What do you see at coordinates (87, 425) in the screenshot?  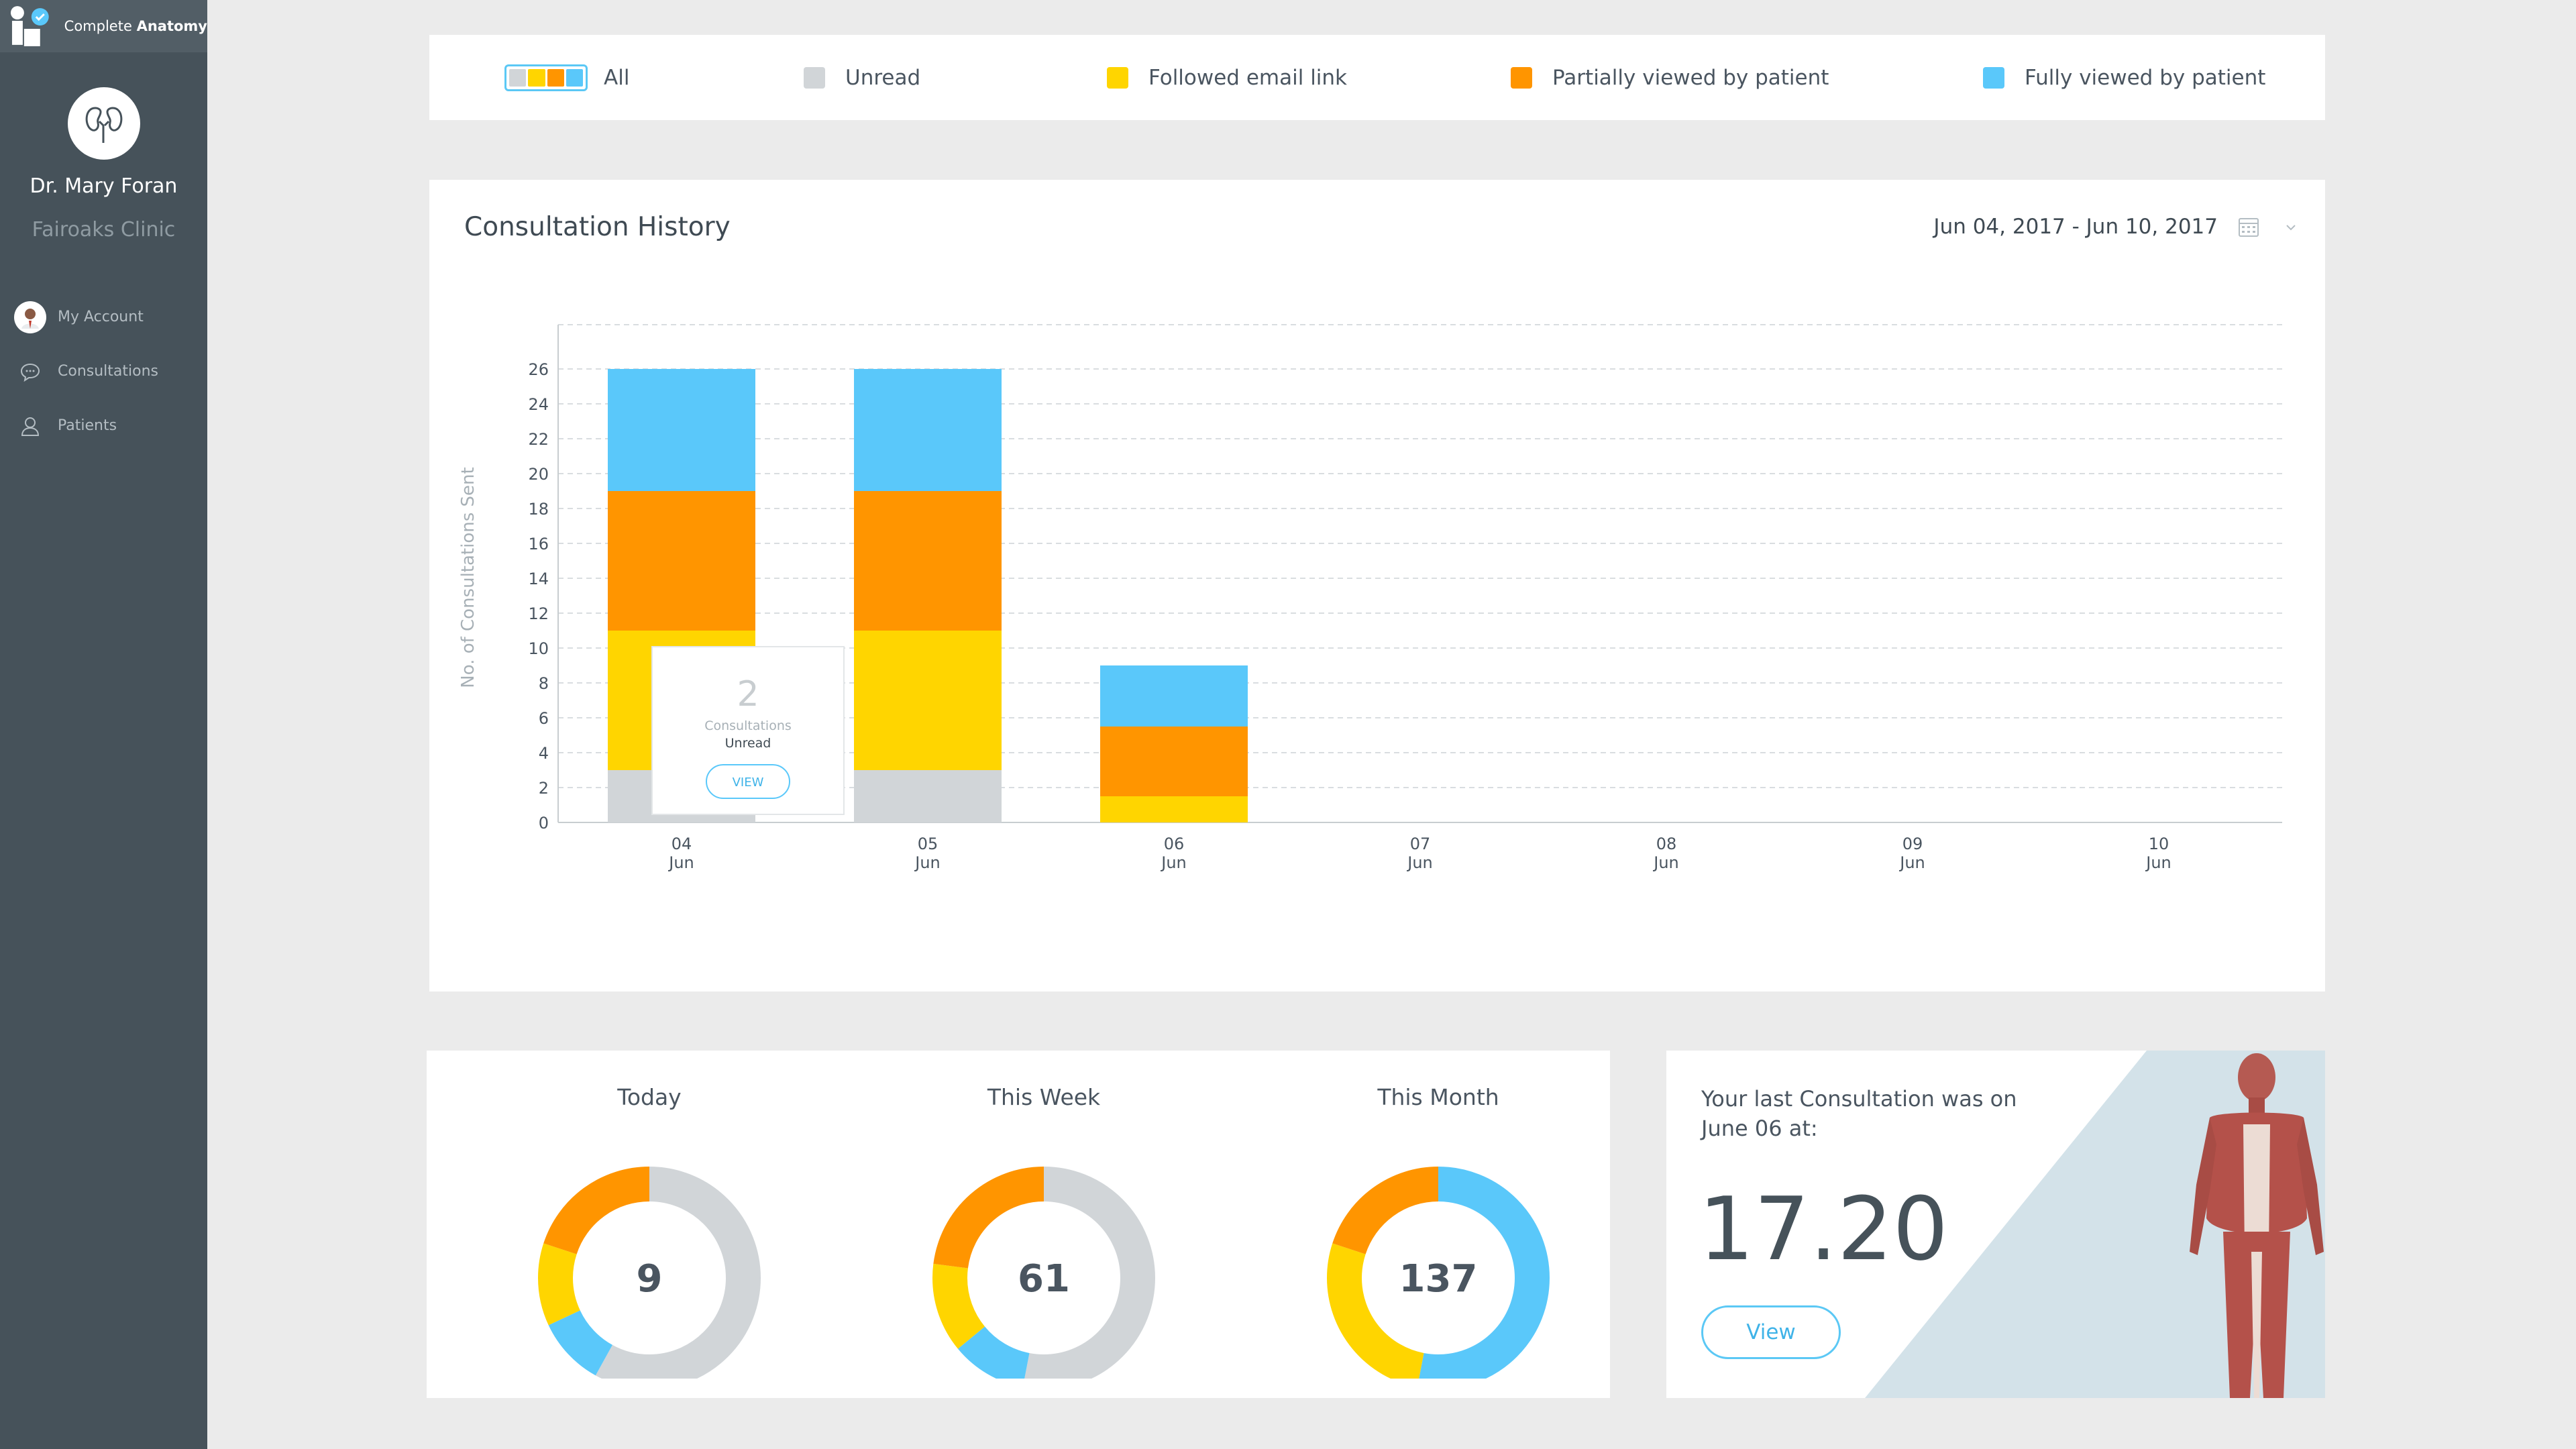 I see `sidebar-item-label: Patients` at bounding box center [87, 425].